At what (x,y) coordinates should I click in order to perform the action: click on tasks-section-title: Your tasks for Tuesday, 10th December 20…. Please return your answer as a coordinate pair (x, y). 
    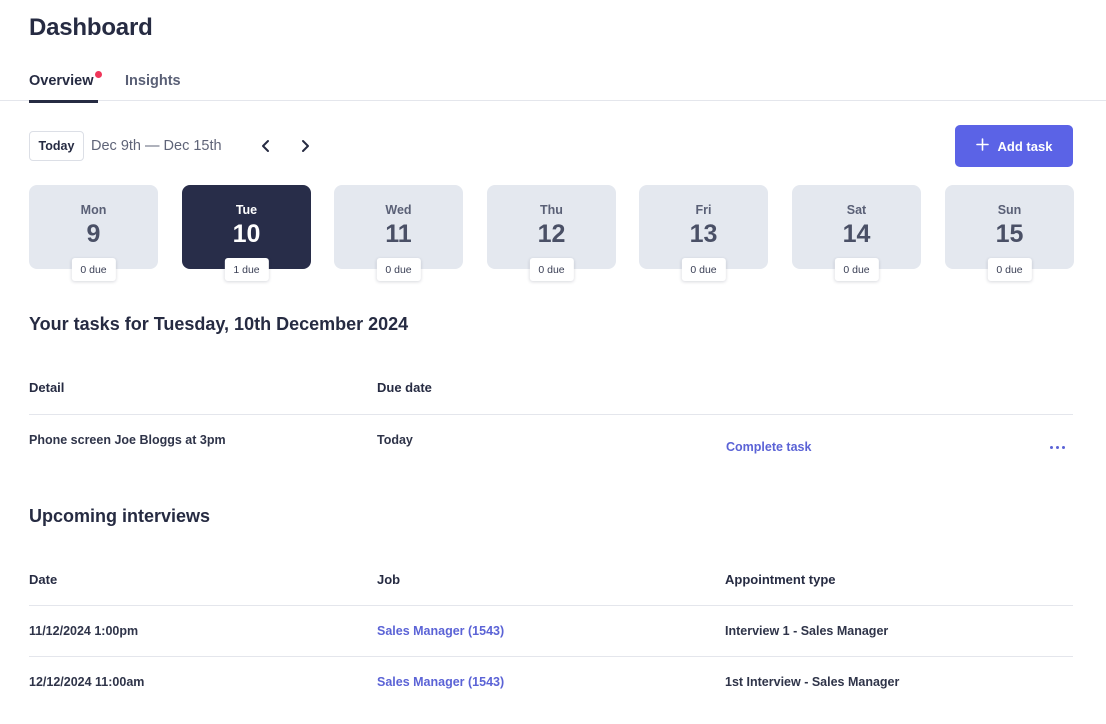
    Looking at the image, I should click on (219, 324).